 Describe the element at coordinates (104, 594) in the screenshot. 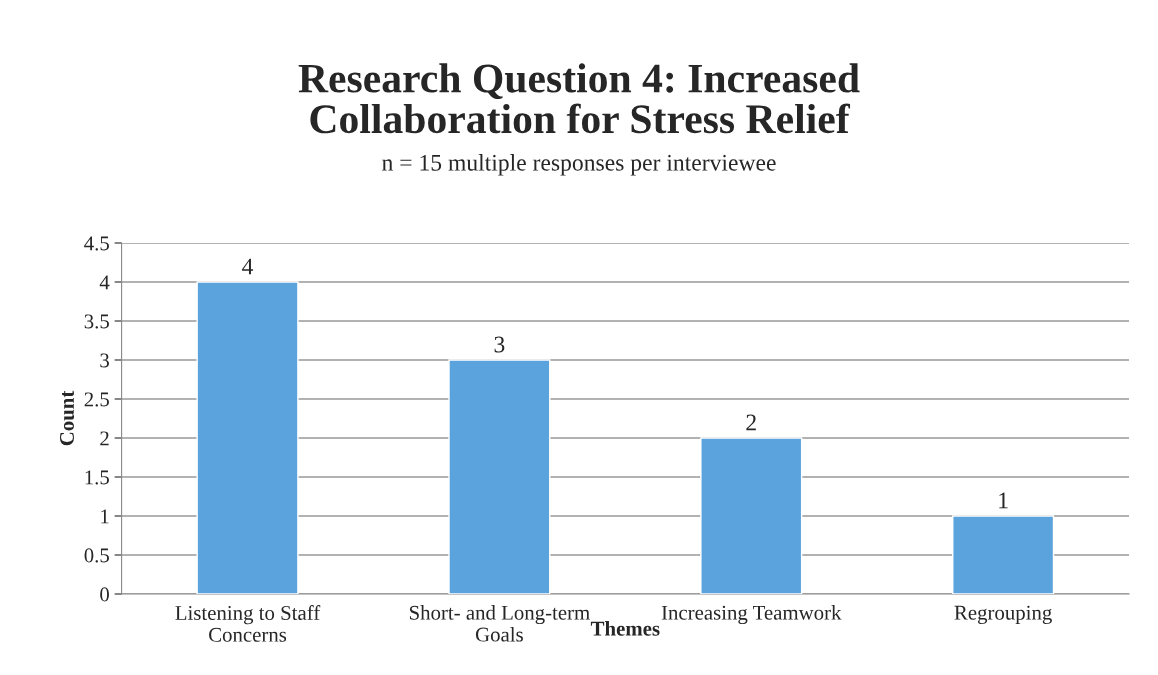

I see `y-tick-label: 0` at that location.